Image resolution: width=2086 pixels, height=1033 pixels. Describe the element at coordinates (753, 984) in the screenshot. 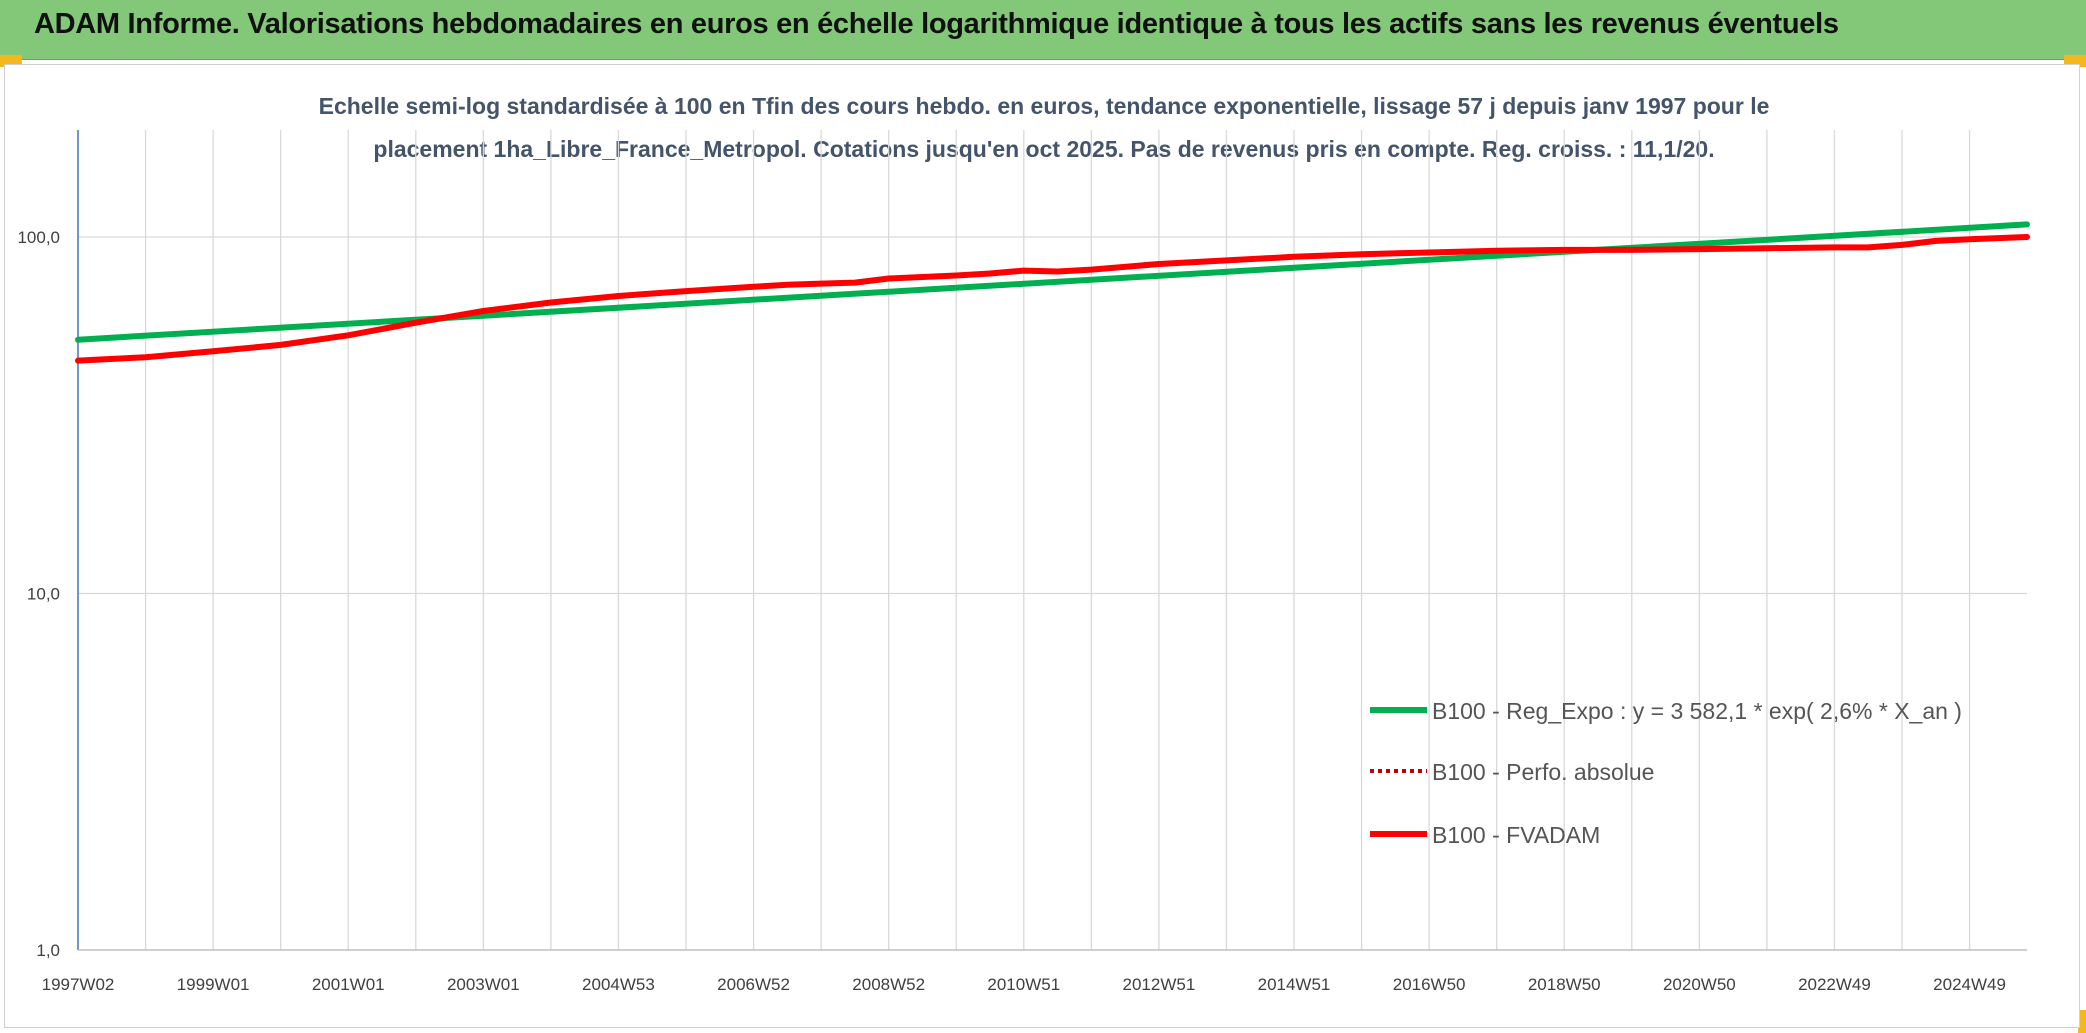

I see `x-tick-label: 2006W52` at that location.